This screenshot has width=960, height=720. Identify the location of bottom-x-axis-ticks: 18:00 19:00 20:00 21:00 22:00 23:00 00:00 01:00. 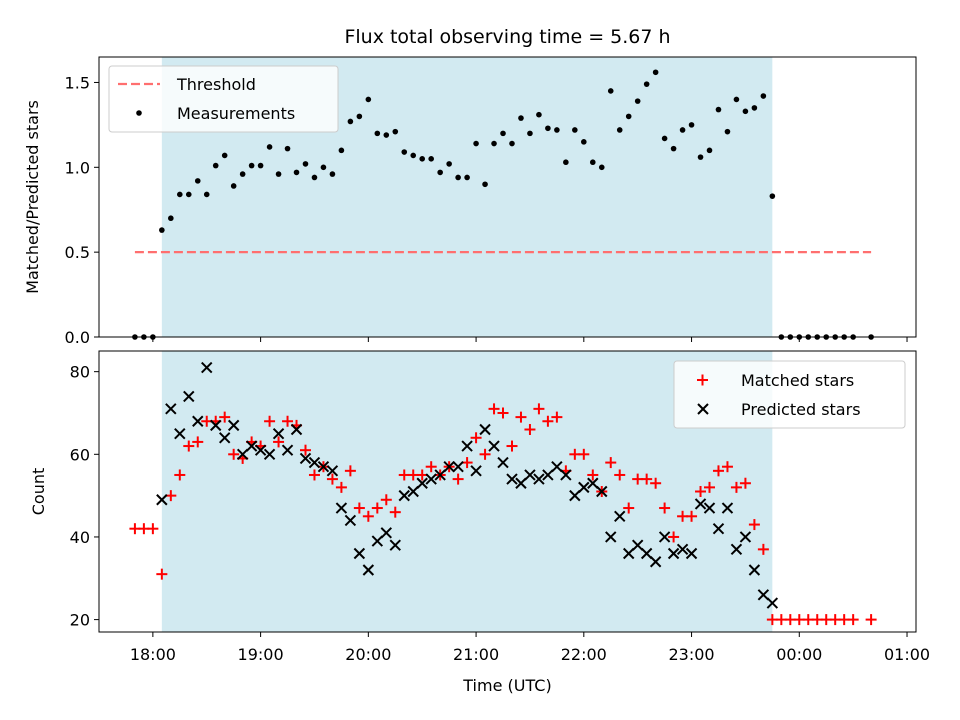
(530, 648).